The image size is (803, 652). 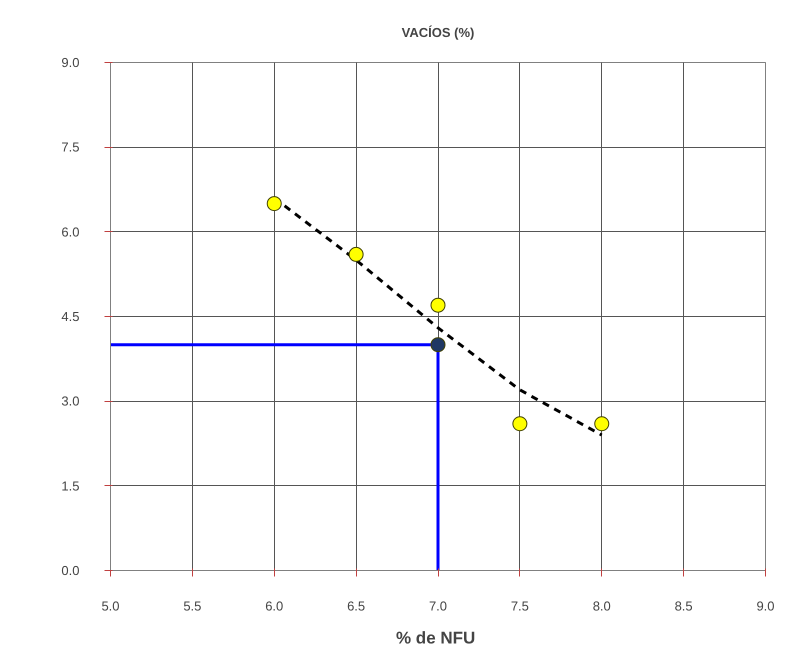 I want to click on y-tick-label: 3.0, so click(x=70, y=401).